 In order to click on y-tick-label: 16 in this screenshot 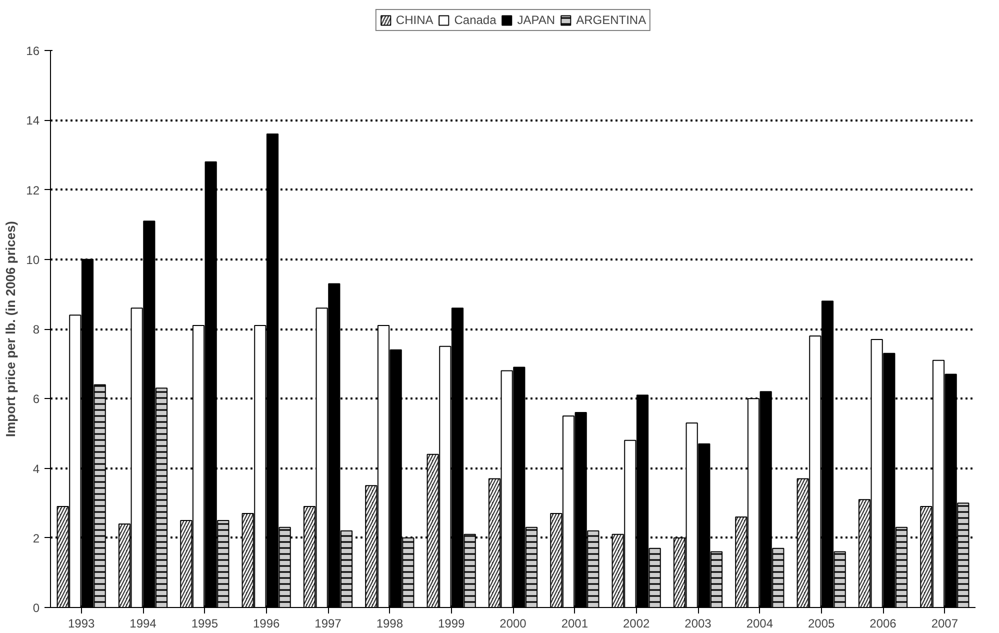, I will do `click(33, 51)`.